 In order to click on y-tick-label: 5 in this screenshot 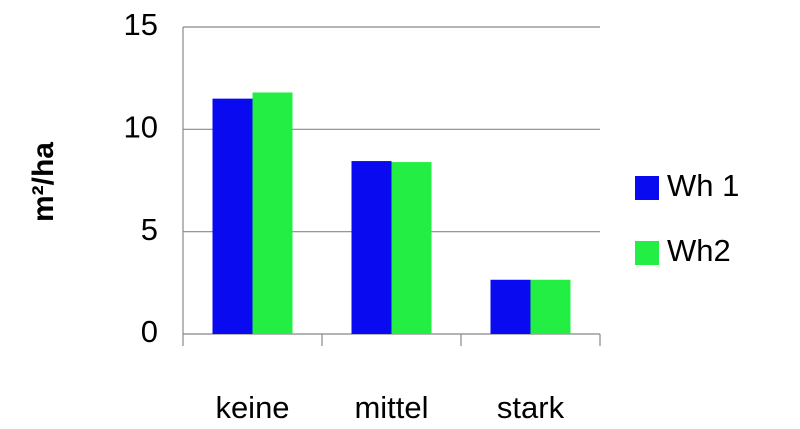, I will do `click(149, 229)`.